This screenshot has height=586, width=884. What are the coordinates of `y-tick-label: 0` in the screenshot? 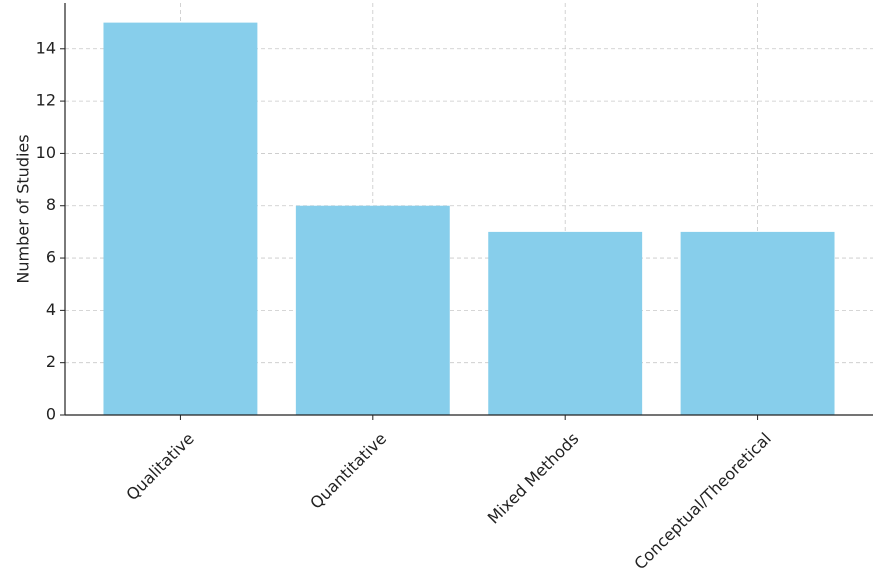 It's located at (51, 414).